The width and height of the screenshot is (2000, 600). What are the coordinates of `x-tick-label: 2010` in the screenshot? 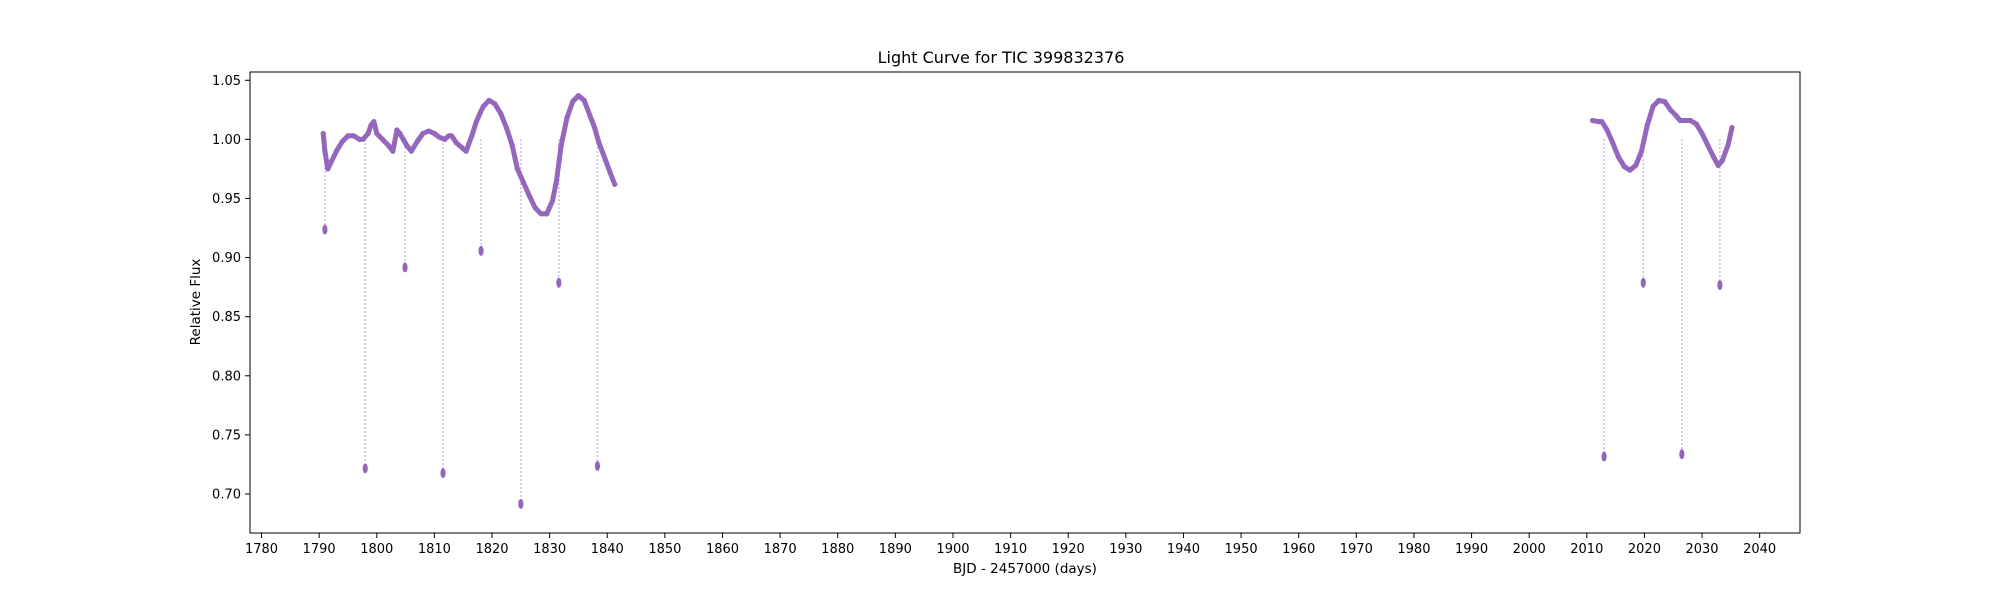 It's located at (1586, 549).